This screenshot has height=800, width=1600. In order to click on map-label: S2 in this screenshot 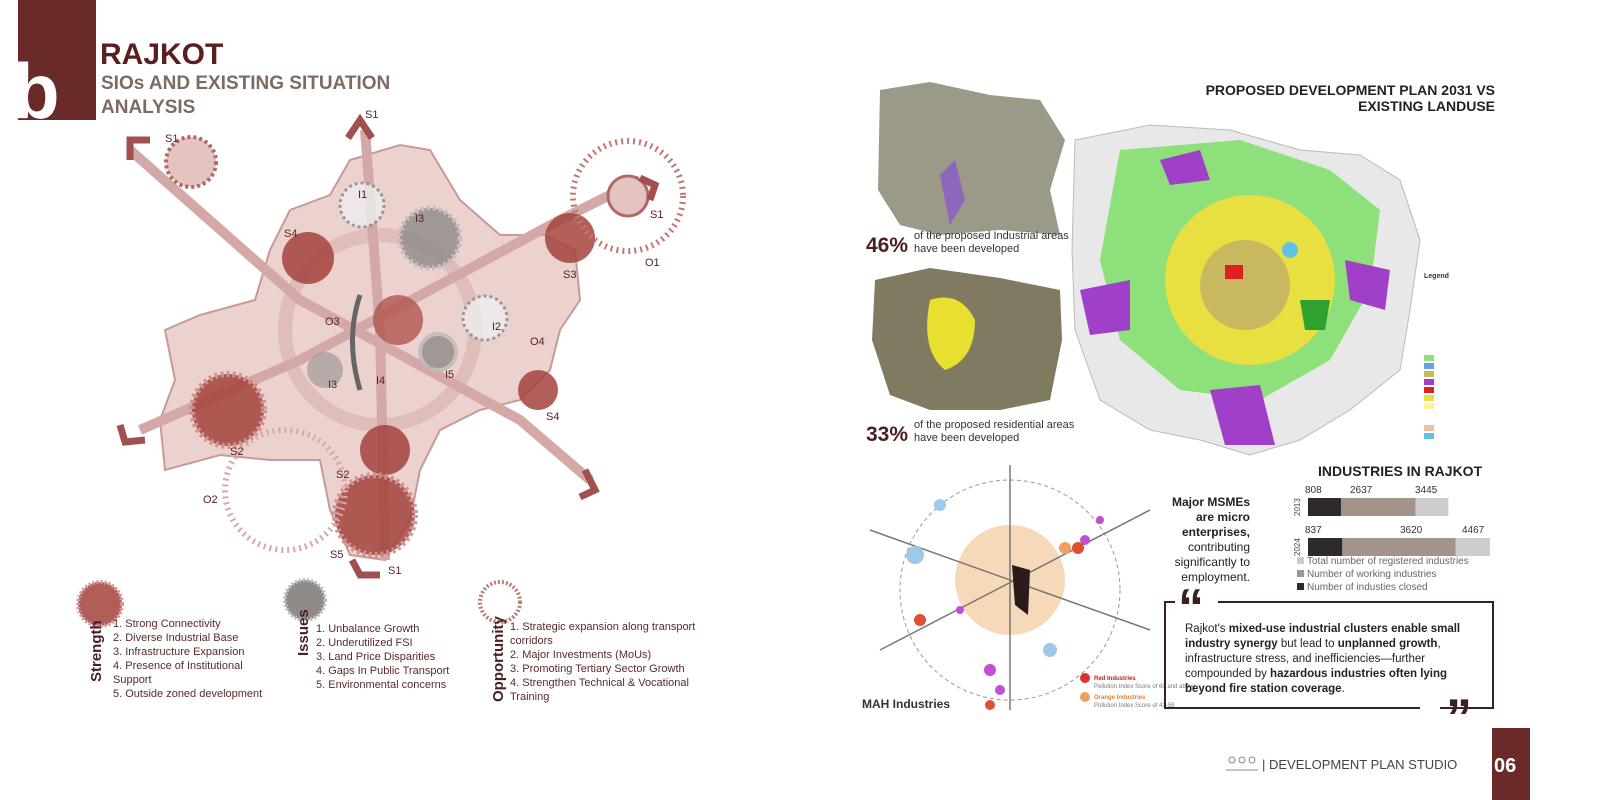, I will do `click(236, 452)`.